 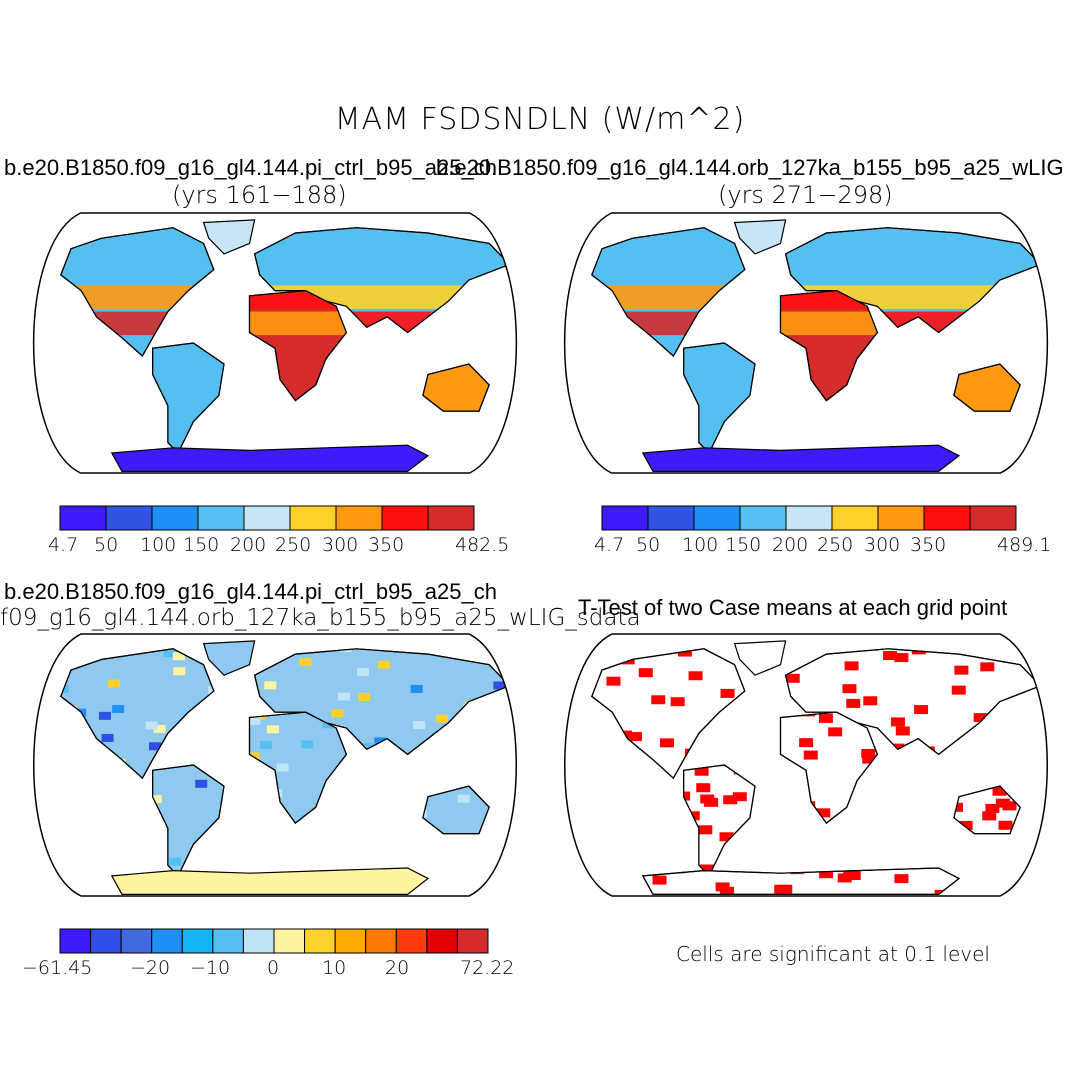 I want to click on panel-orb-years: (yrs 271−298), so click(x=805, y=195).